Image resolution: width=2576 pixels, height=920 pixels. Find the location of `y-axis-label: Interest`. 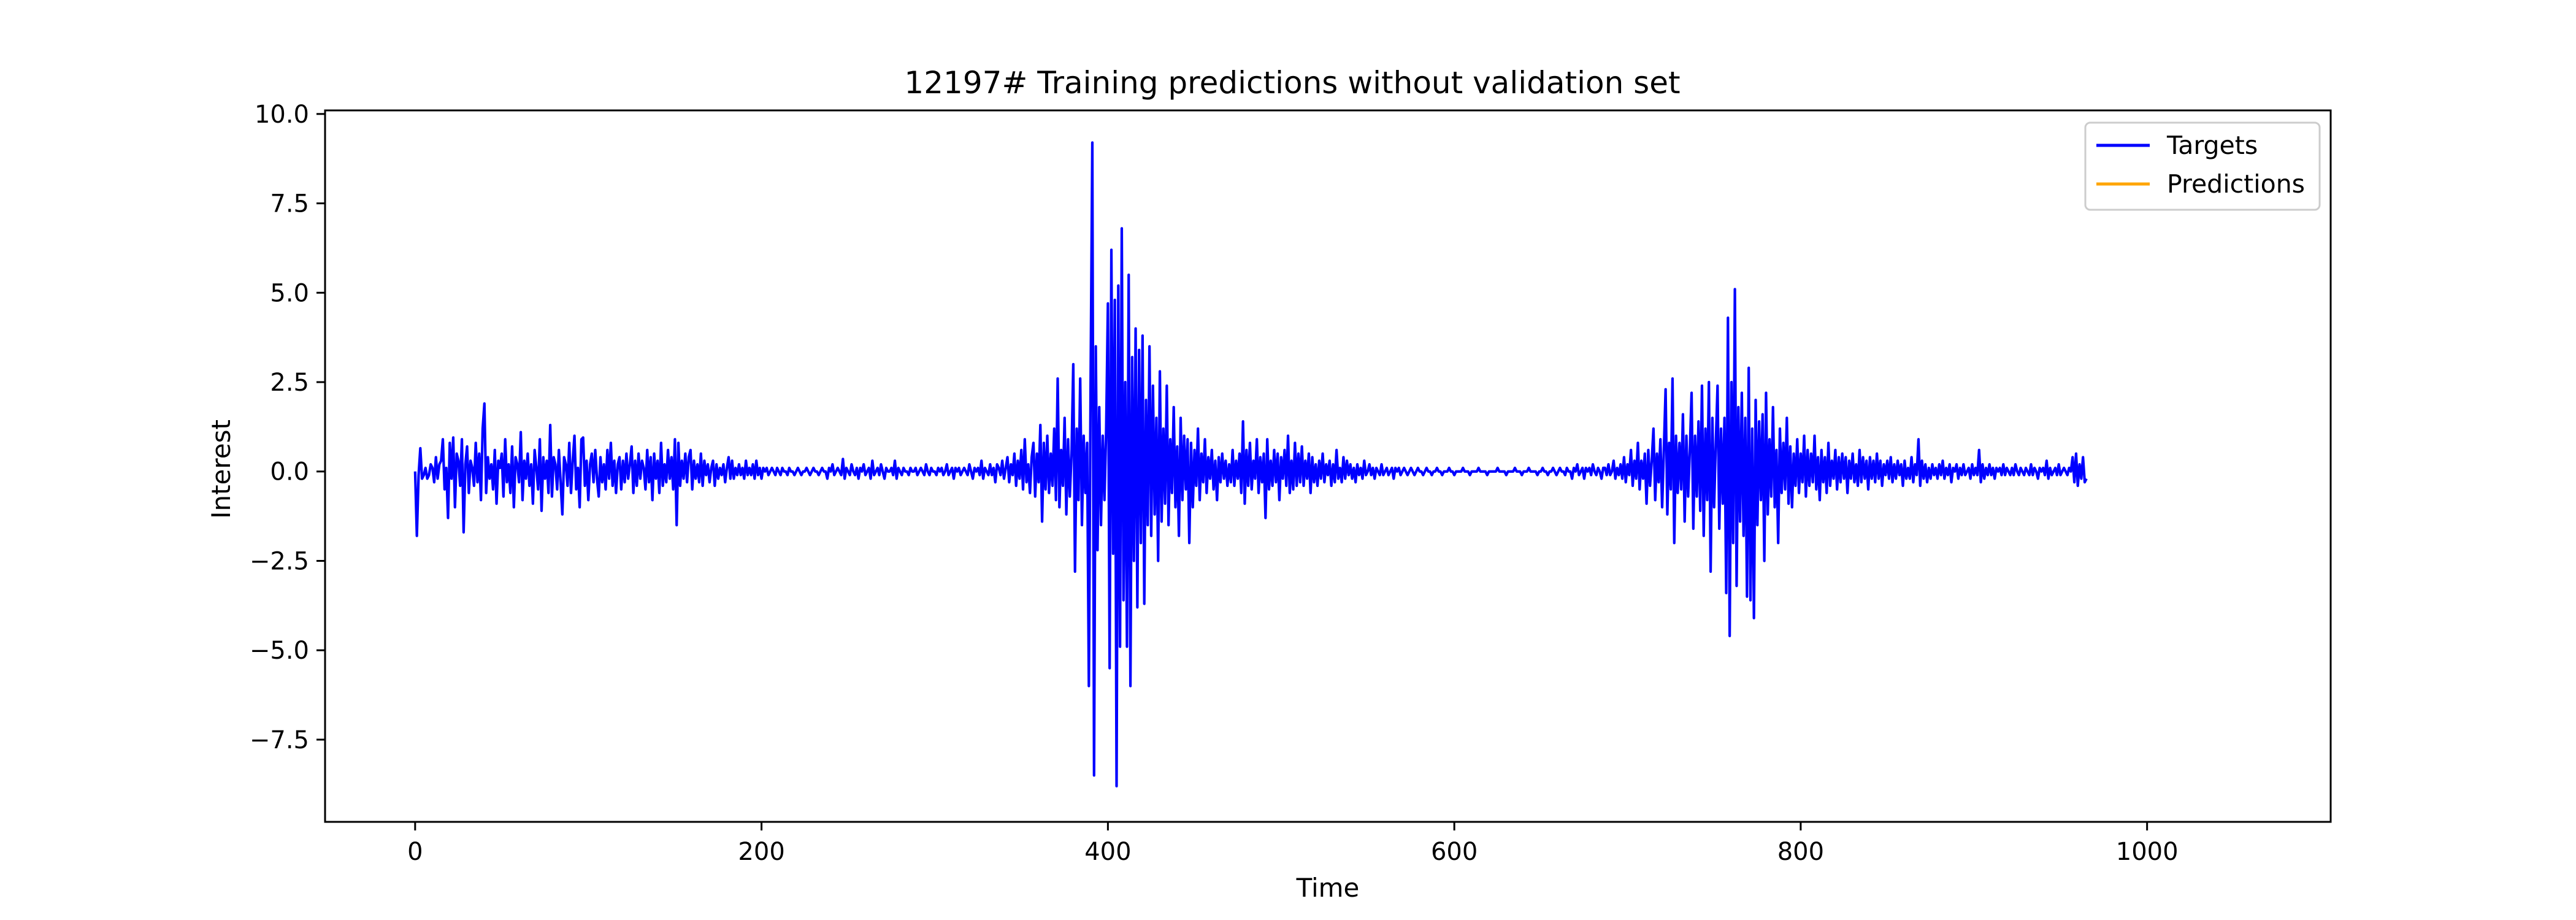

y-axis-label: Interest is located at coordinates (221, 469).